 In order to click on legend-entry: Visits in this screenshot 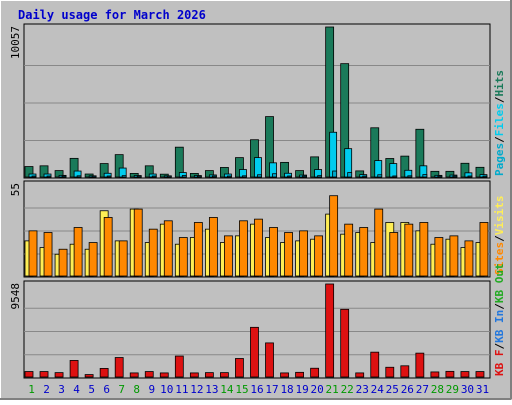, I will do `click(499, 216)`.